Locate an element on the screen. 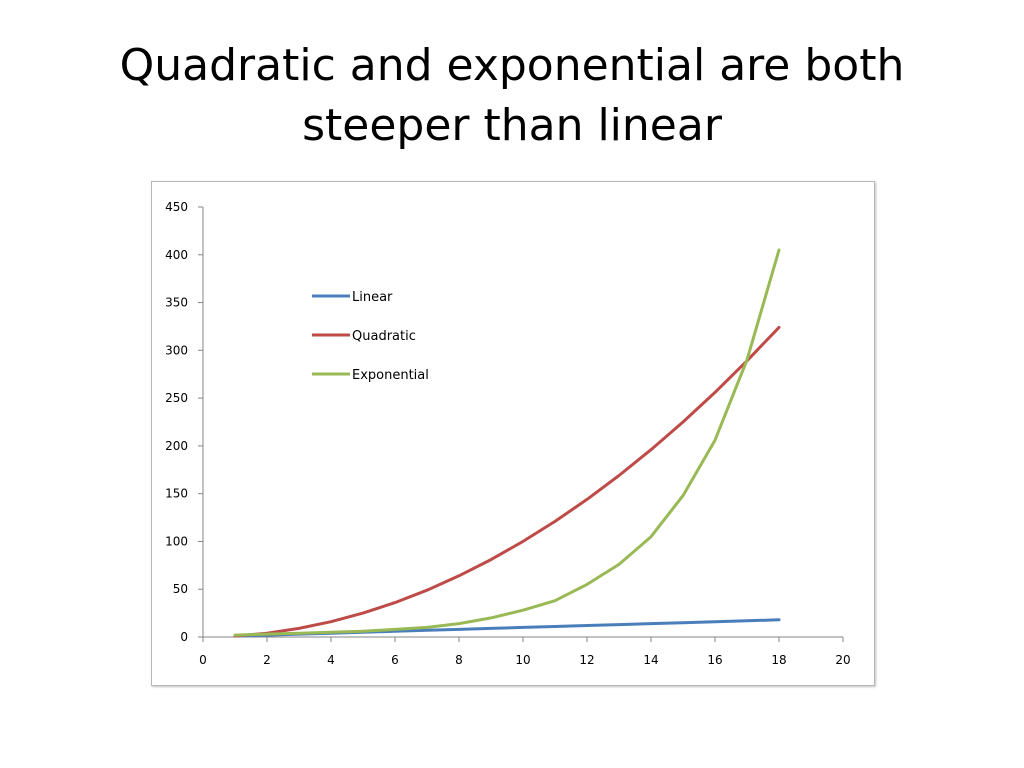 This screenshot has width=1024, height=768. x-tick-label: 4 is located at coordinates (331, 660).